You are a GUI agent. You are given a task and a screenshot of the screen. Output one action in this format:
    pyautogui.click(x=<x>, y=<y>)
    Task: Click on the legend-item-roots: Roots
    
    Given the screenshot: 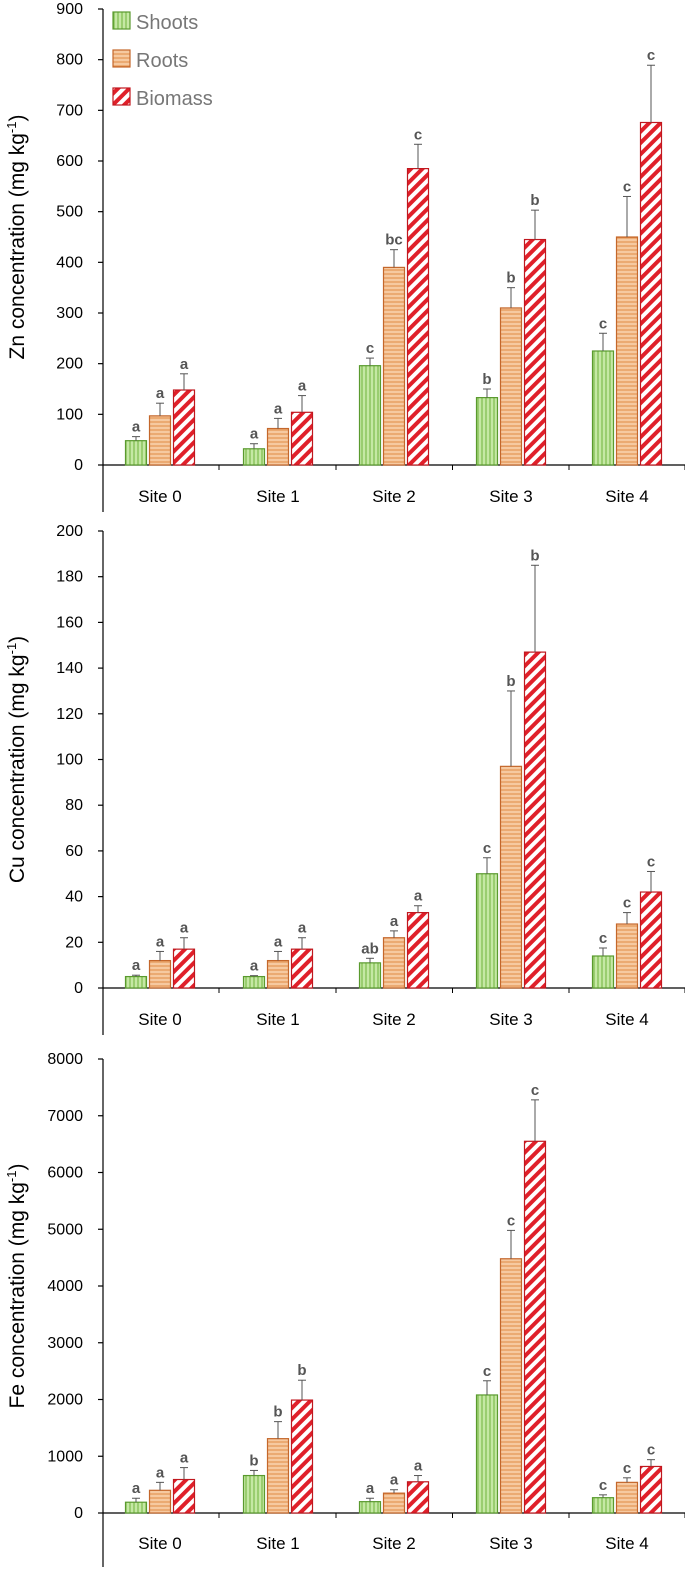 What is the action you would take?
    pyautogui.click(x=150, y=60)
    